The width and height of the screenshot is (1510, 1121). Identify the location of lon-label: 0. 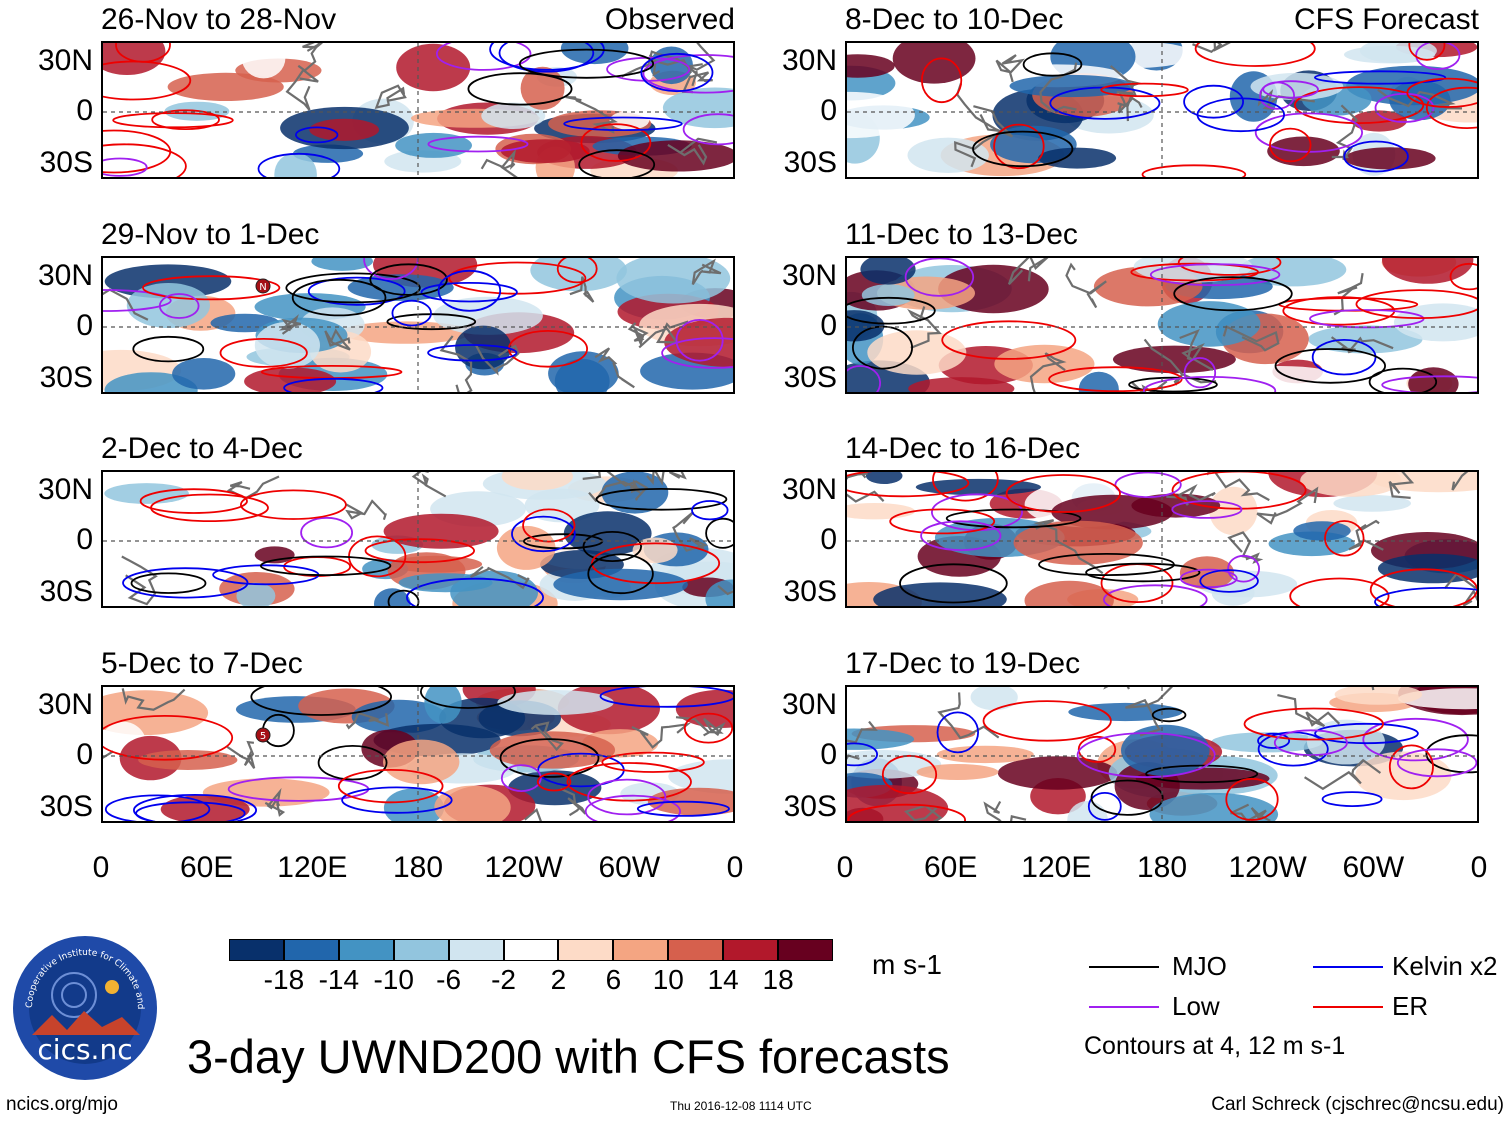
(845, 867).